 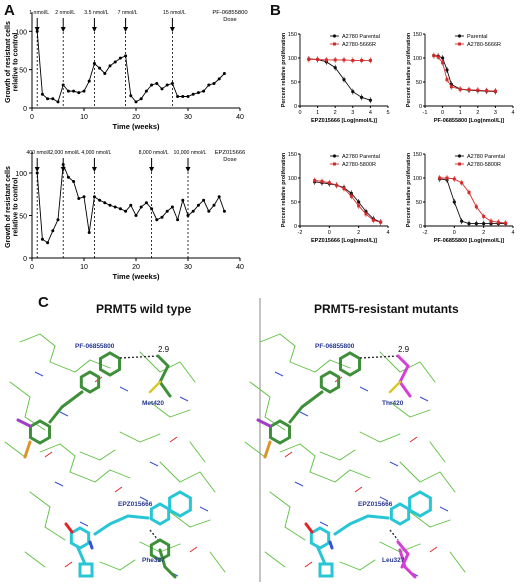 What do you see at coordinates (65, 153) in the screenshot?
I see `dose-label: 2,000 nmol/L` at bounding box center [65, 153].